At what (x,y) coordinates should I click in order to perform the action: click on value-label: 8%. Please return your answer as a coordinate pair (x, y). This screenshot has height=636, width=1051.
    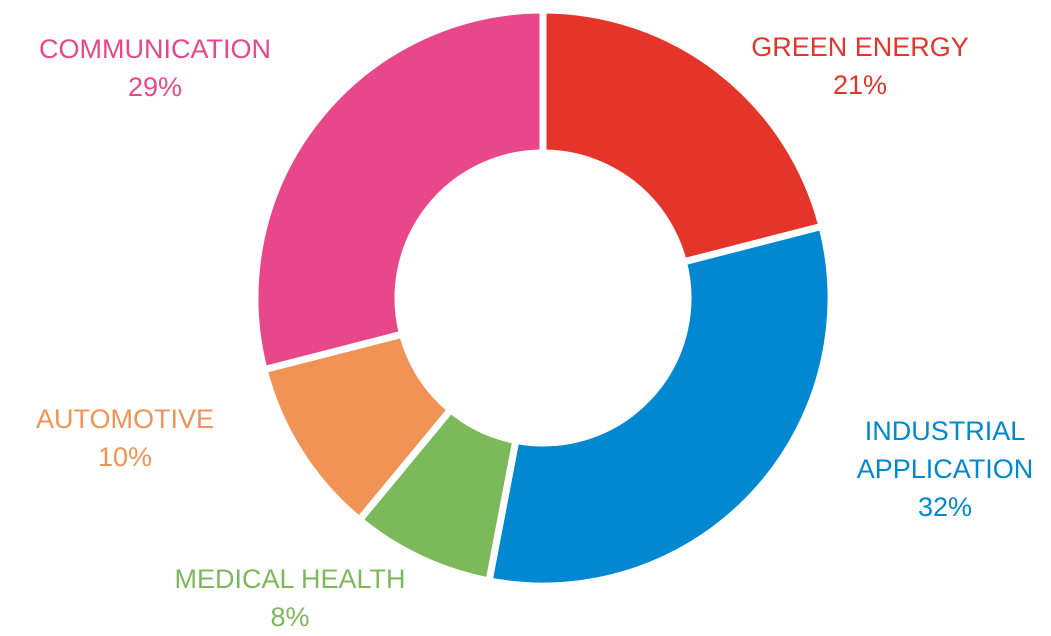
    Looking at the image, I should click on (290, 617).